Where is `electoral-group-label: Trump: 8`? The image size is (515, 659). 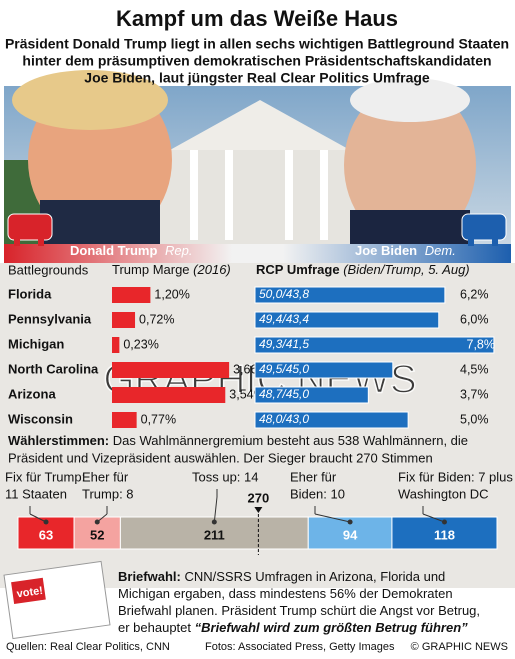
electoral-group-label: Trump: 8 is located at coordinates (108, 493).